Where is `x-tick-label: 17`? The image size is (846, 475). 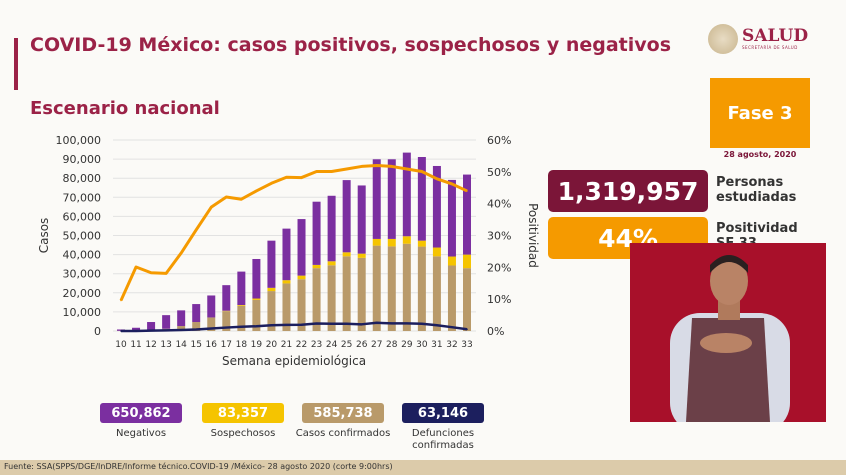 x-tick-label: 17 is located at coordinates (226, 345).